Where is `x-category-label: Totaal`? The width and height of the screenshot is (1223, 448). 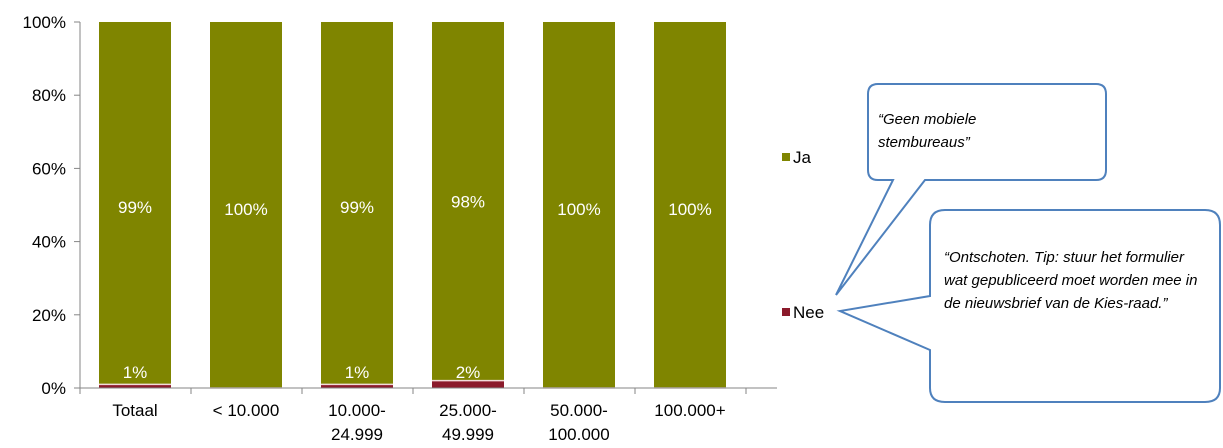 x-category-label: Totaal is located at coordinates (134, 410).